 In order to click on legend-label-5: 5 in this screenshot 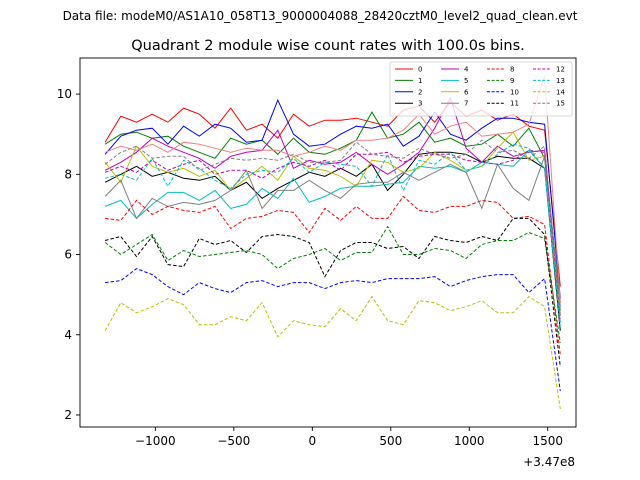, I will do `click(466, 81)`.